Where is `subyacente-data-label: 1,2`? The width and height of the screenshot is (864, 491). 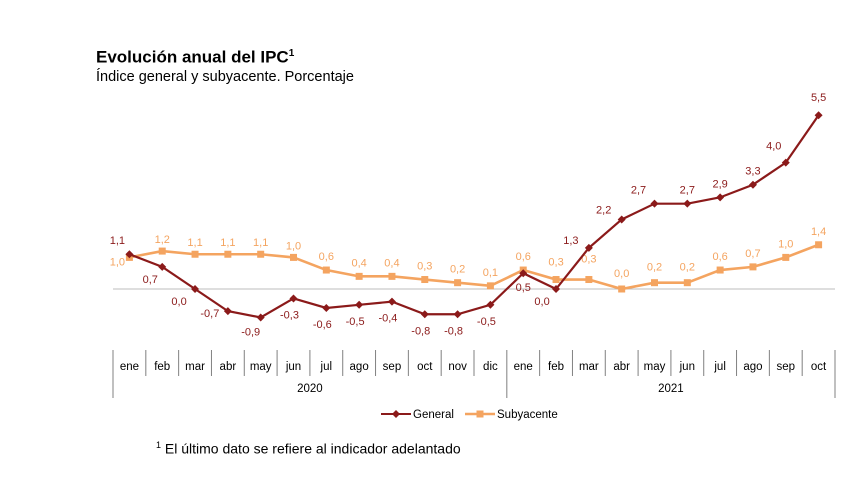
subyacente-data-label: 1,2 is located at coordinates (162, 240).